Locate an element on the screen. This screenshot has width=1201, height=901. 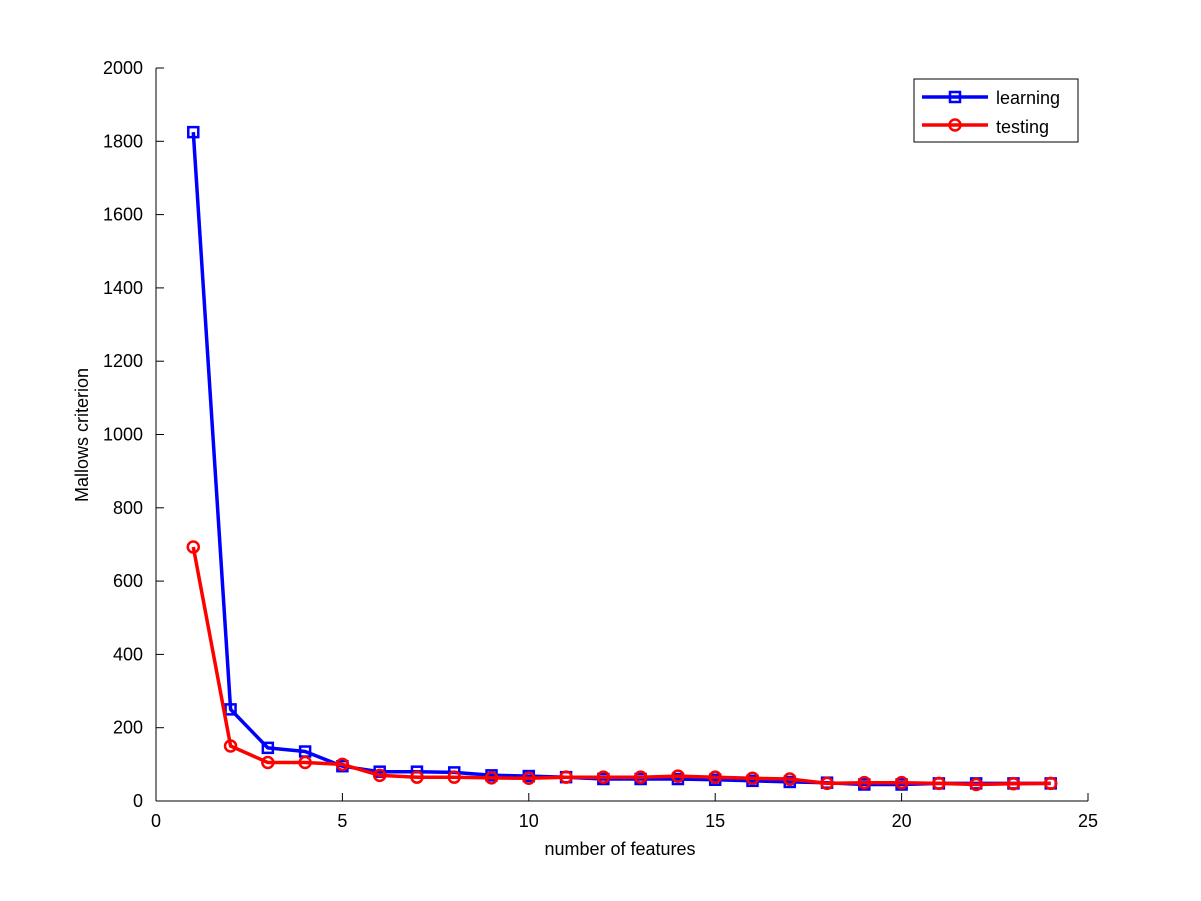
y-tick-label: 1400 is located at coordinates (123, 288).